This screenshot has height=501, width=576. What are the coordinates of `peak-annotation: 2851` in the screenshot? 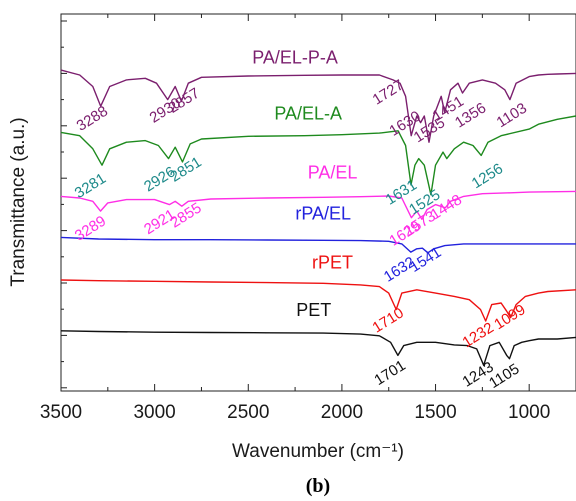 It's located at (185, 170).